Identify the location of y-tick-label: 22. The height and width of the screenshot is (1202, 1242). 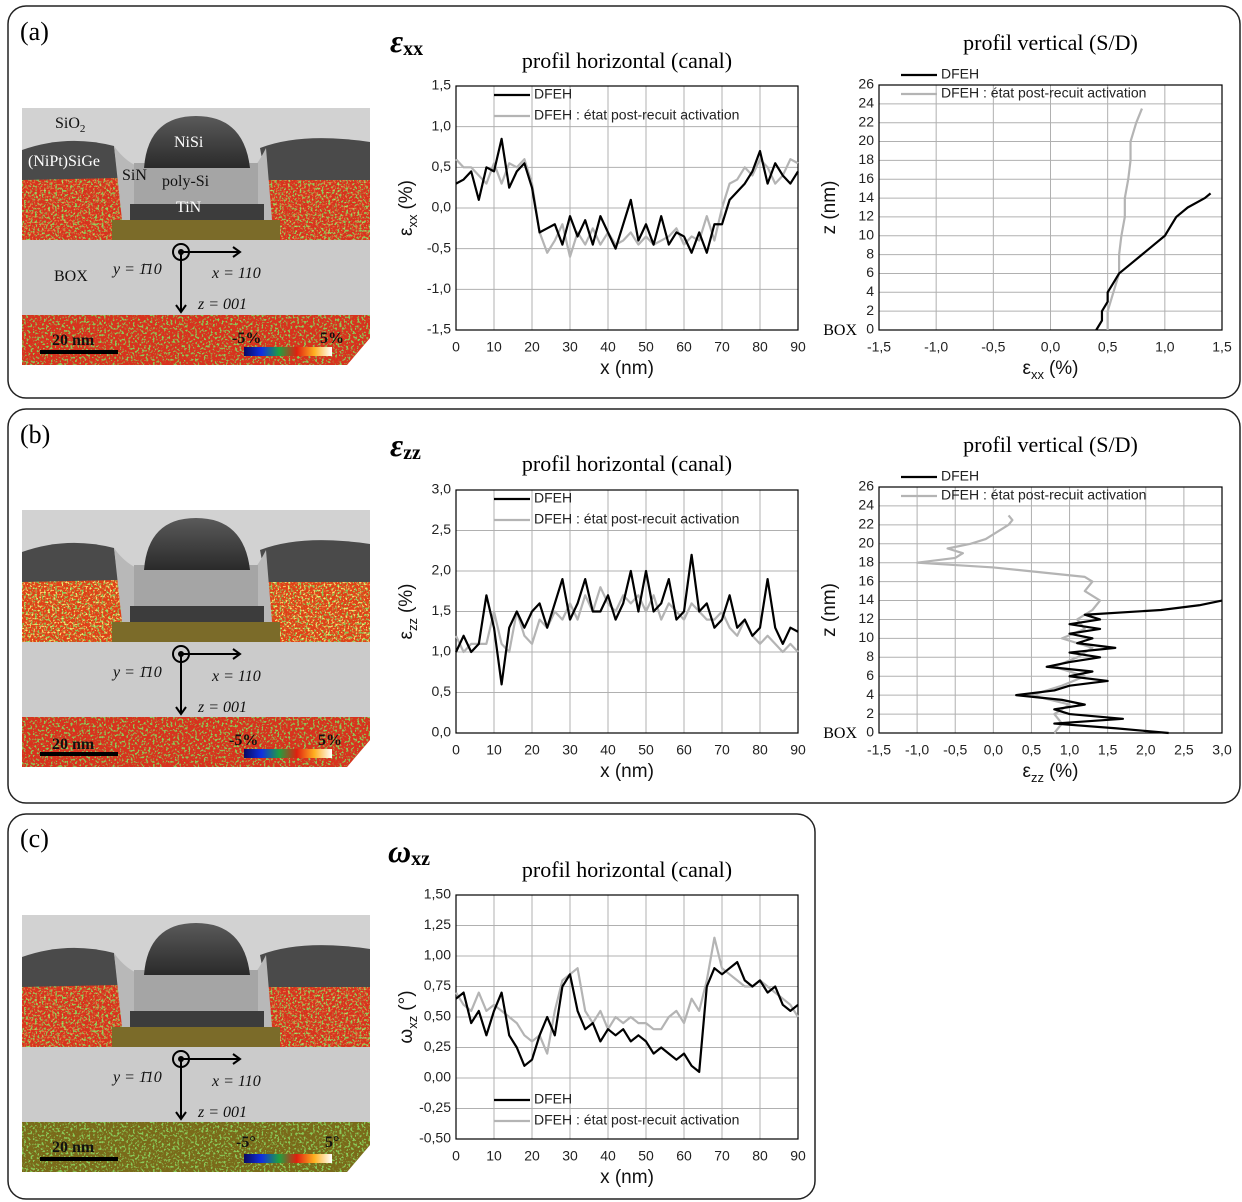
(866, 121).